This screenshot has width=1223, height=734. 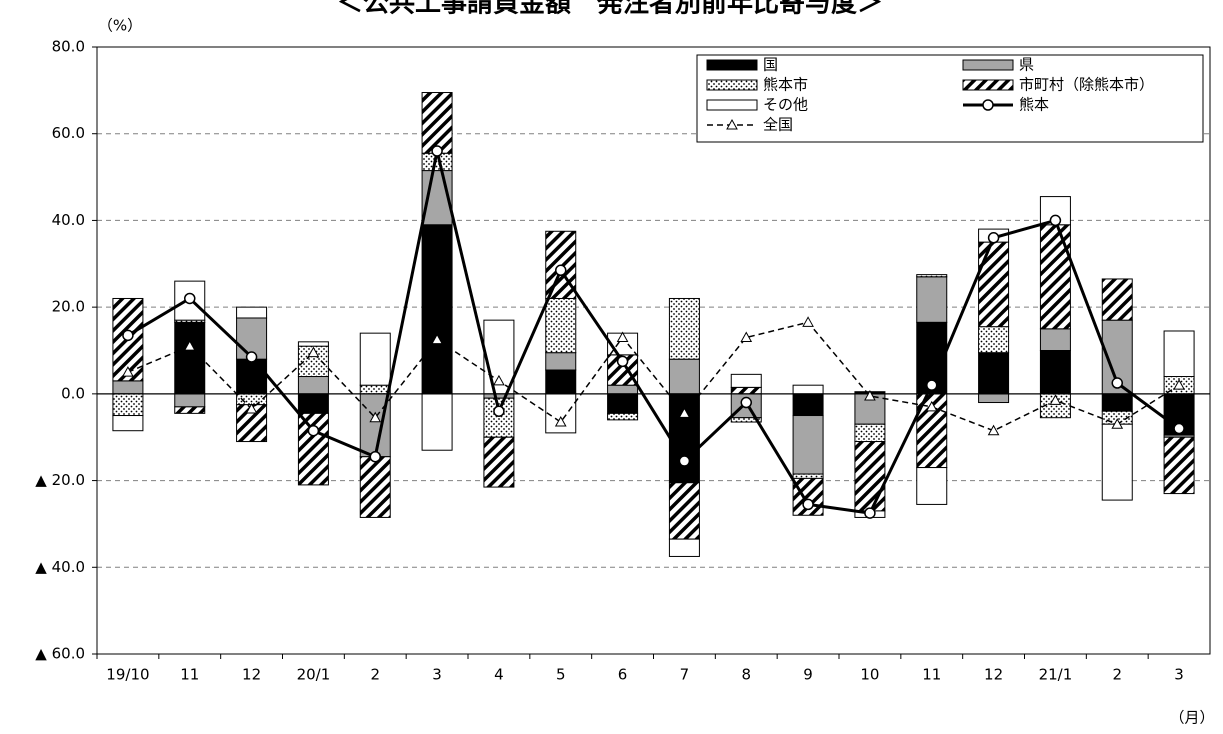 What do you see at coordinates (189, 675) in the screenshot?
I see `x-tick-label: 11` at bounding box center [189, 675].